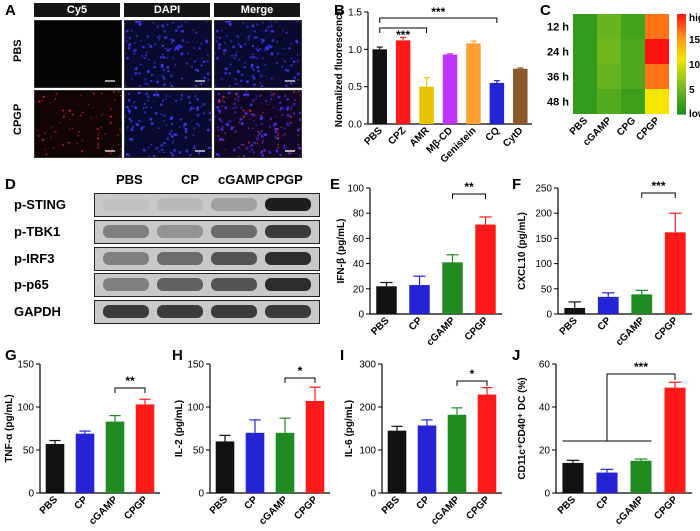 This screenshot has height=531, width=700. I want to click on wb-strip-p-sting, so click(207, 205).